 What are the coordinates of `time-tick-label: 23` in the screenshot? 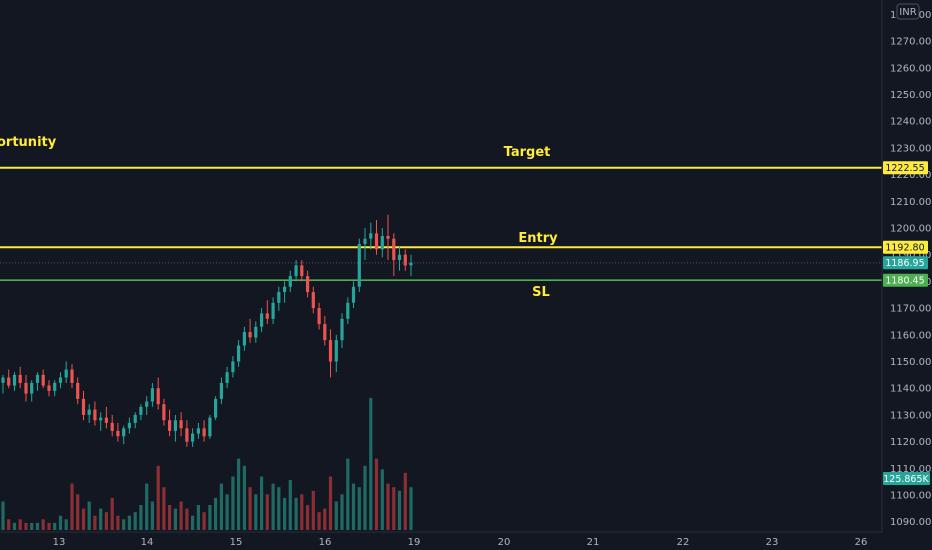 It's located at (772, 542).